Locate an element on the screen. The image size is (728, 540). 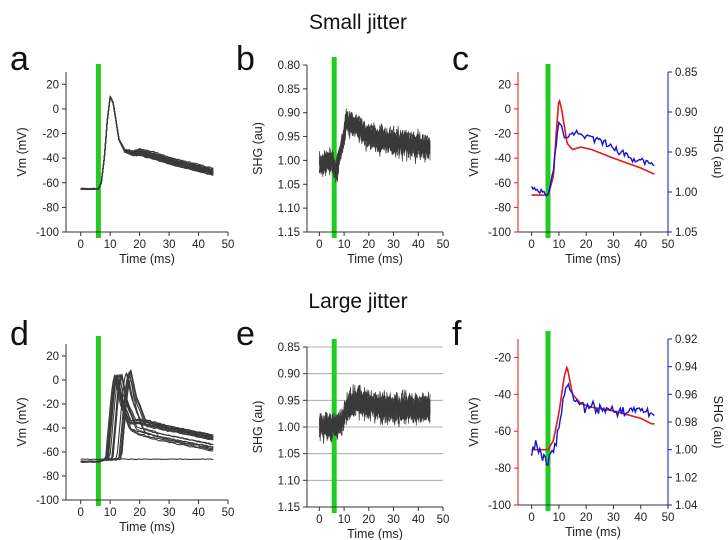
panel-letter-f: f is located at coordinates (457, 334).